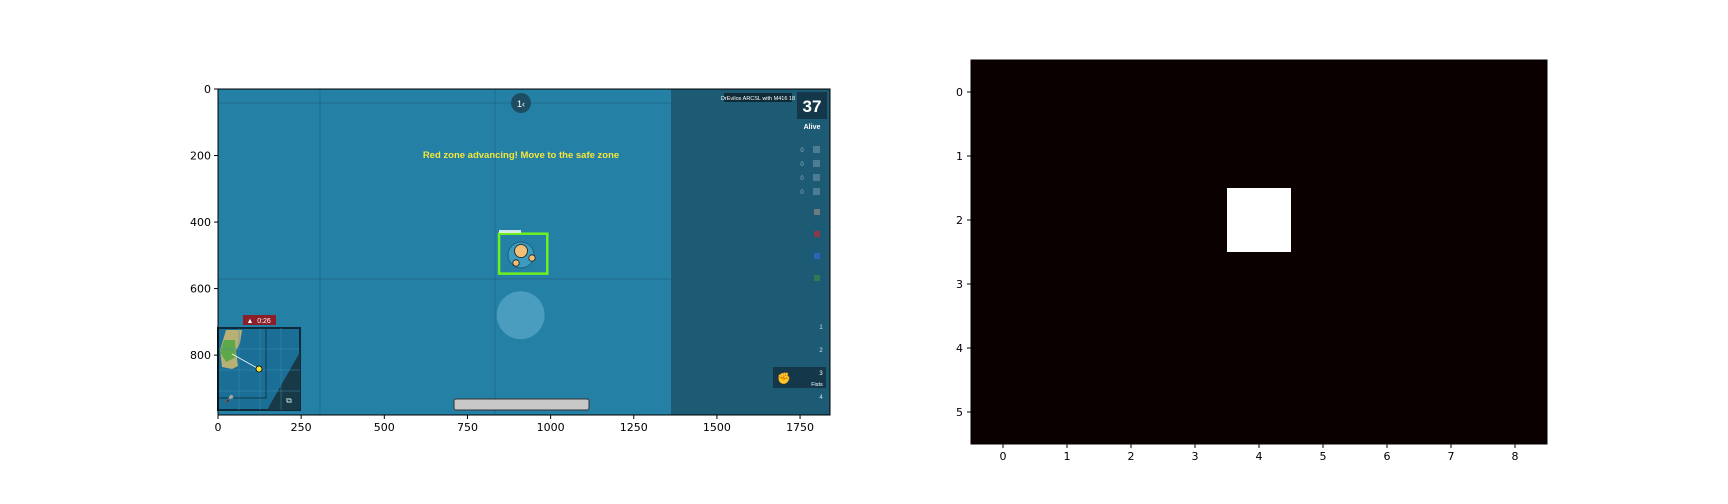  Describe the element at coordinates (532, 258) in the screenshot. I see `player-right-hand` at that location.